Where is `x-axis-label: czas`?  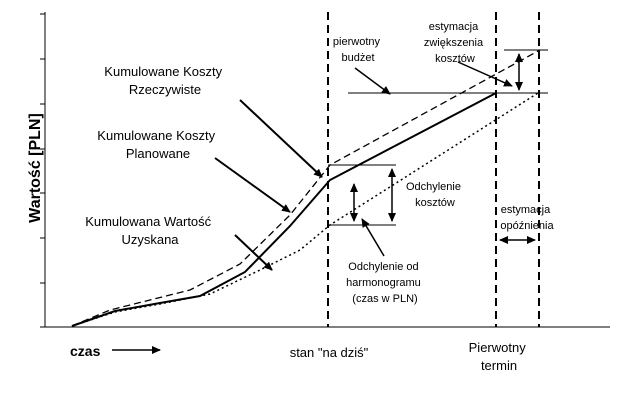 x-axis-label: czas is located at coordinates (85, 351).